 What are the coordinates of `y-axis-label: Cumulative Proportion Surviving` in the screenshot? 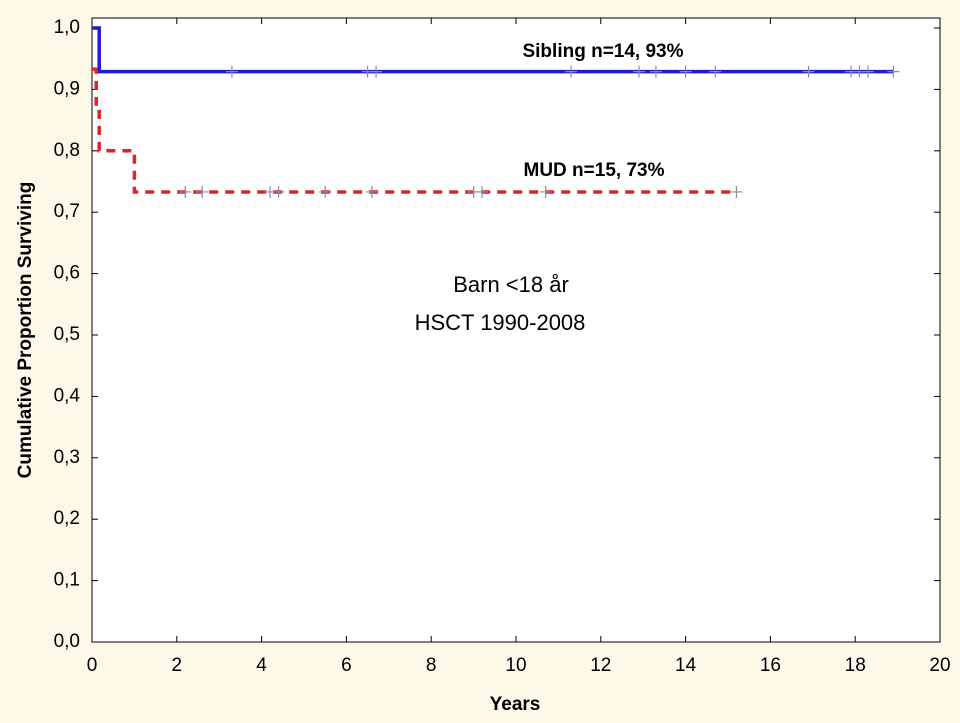 It's located at (25, 330).